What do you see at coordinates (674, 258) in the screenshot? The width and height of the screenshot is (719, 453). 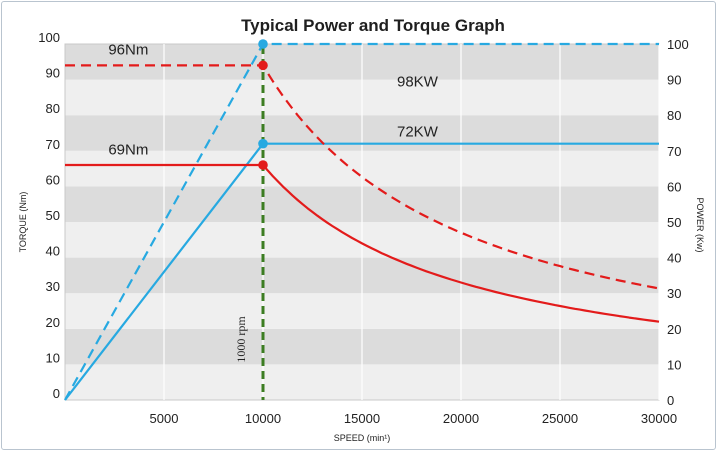 I see `y-tick-right: 40` at bounding box center [674, 258].